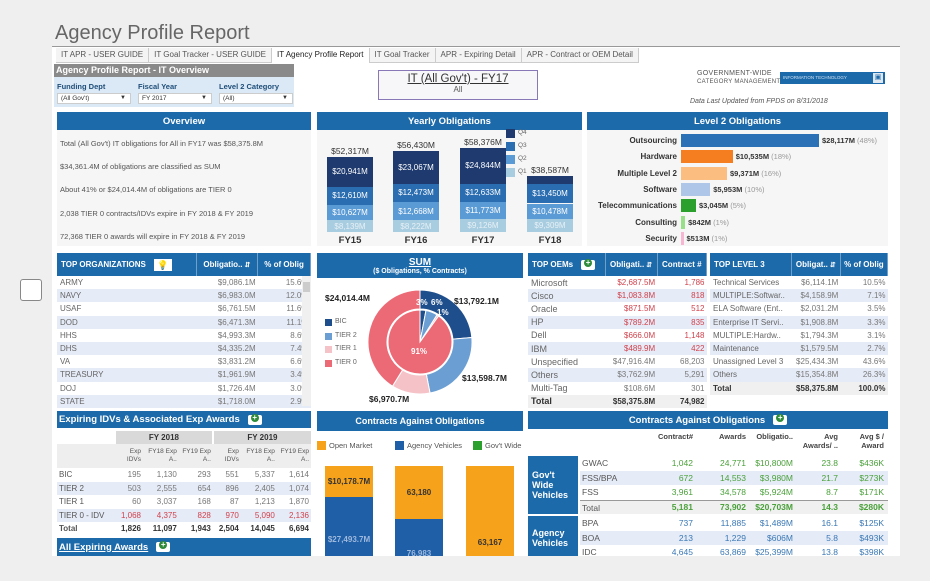  What do you see at coordinates (184, 348) in the screenshot?
I see `table-row: DHS $4,335.2M 7.4%` at bounding box center [184, 348].